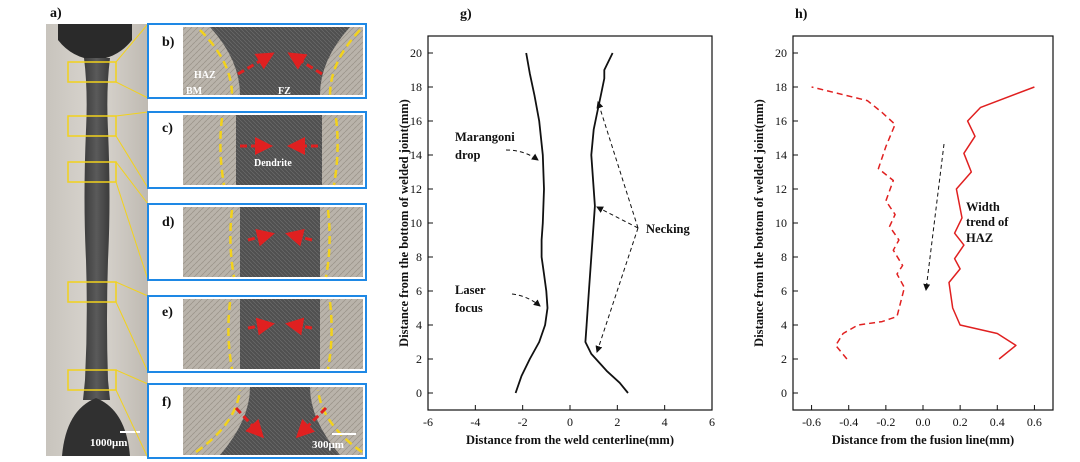  I want to click on annotation-marangoni-line2: drop, so click(468, 155).